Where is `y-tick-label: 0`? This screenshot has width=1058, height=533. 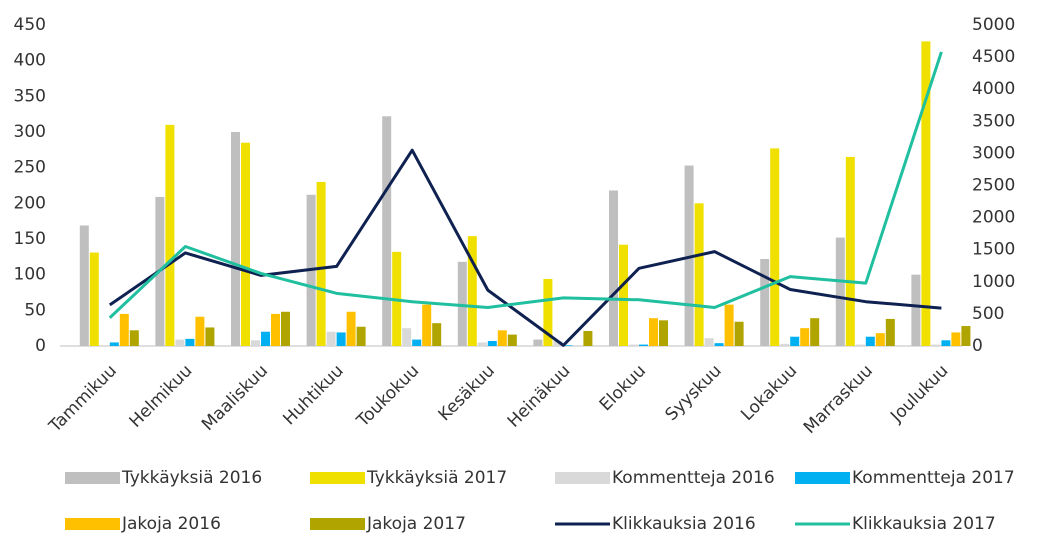
y-tick-label: 0 is located at coordinates (40, 346).